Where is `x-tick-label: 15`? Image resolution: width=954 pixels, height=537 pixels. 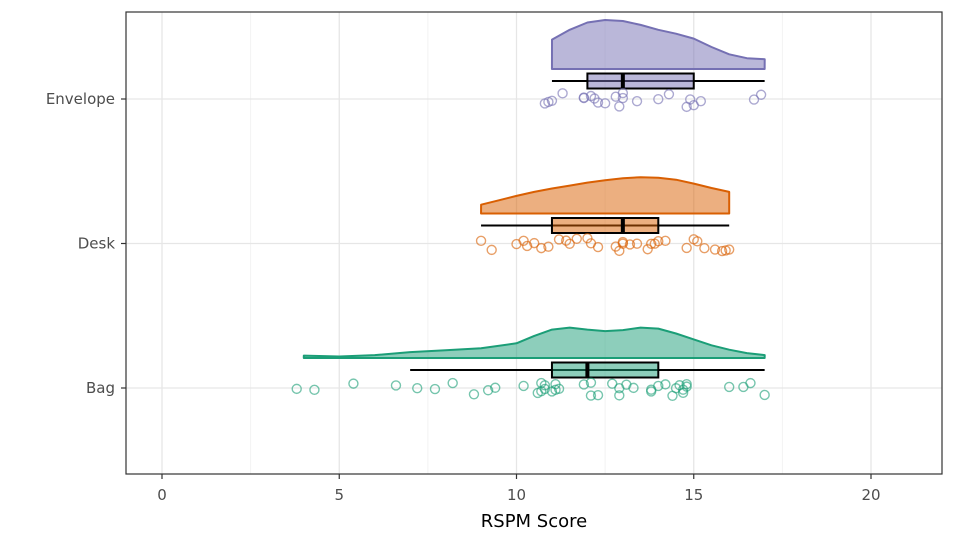 x-tick-label: 15 is located at coordinates (693, 495).